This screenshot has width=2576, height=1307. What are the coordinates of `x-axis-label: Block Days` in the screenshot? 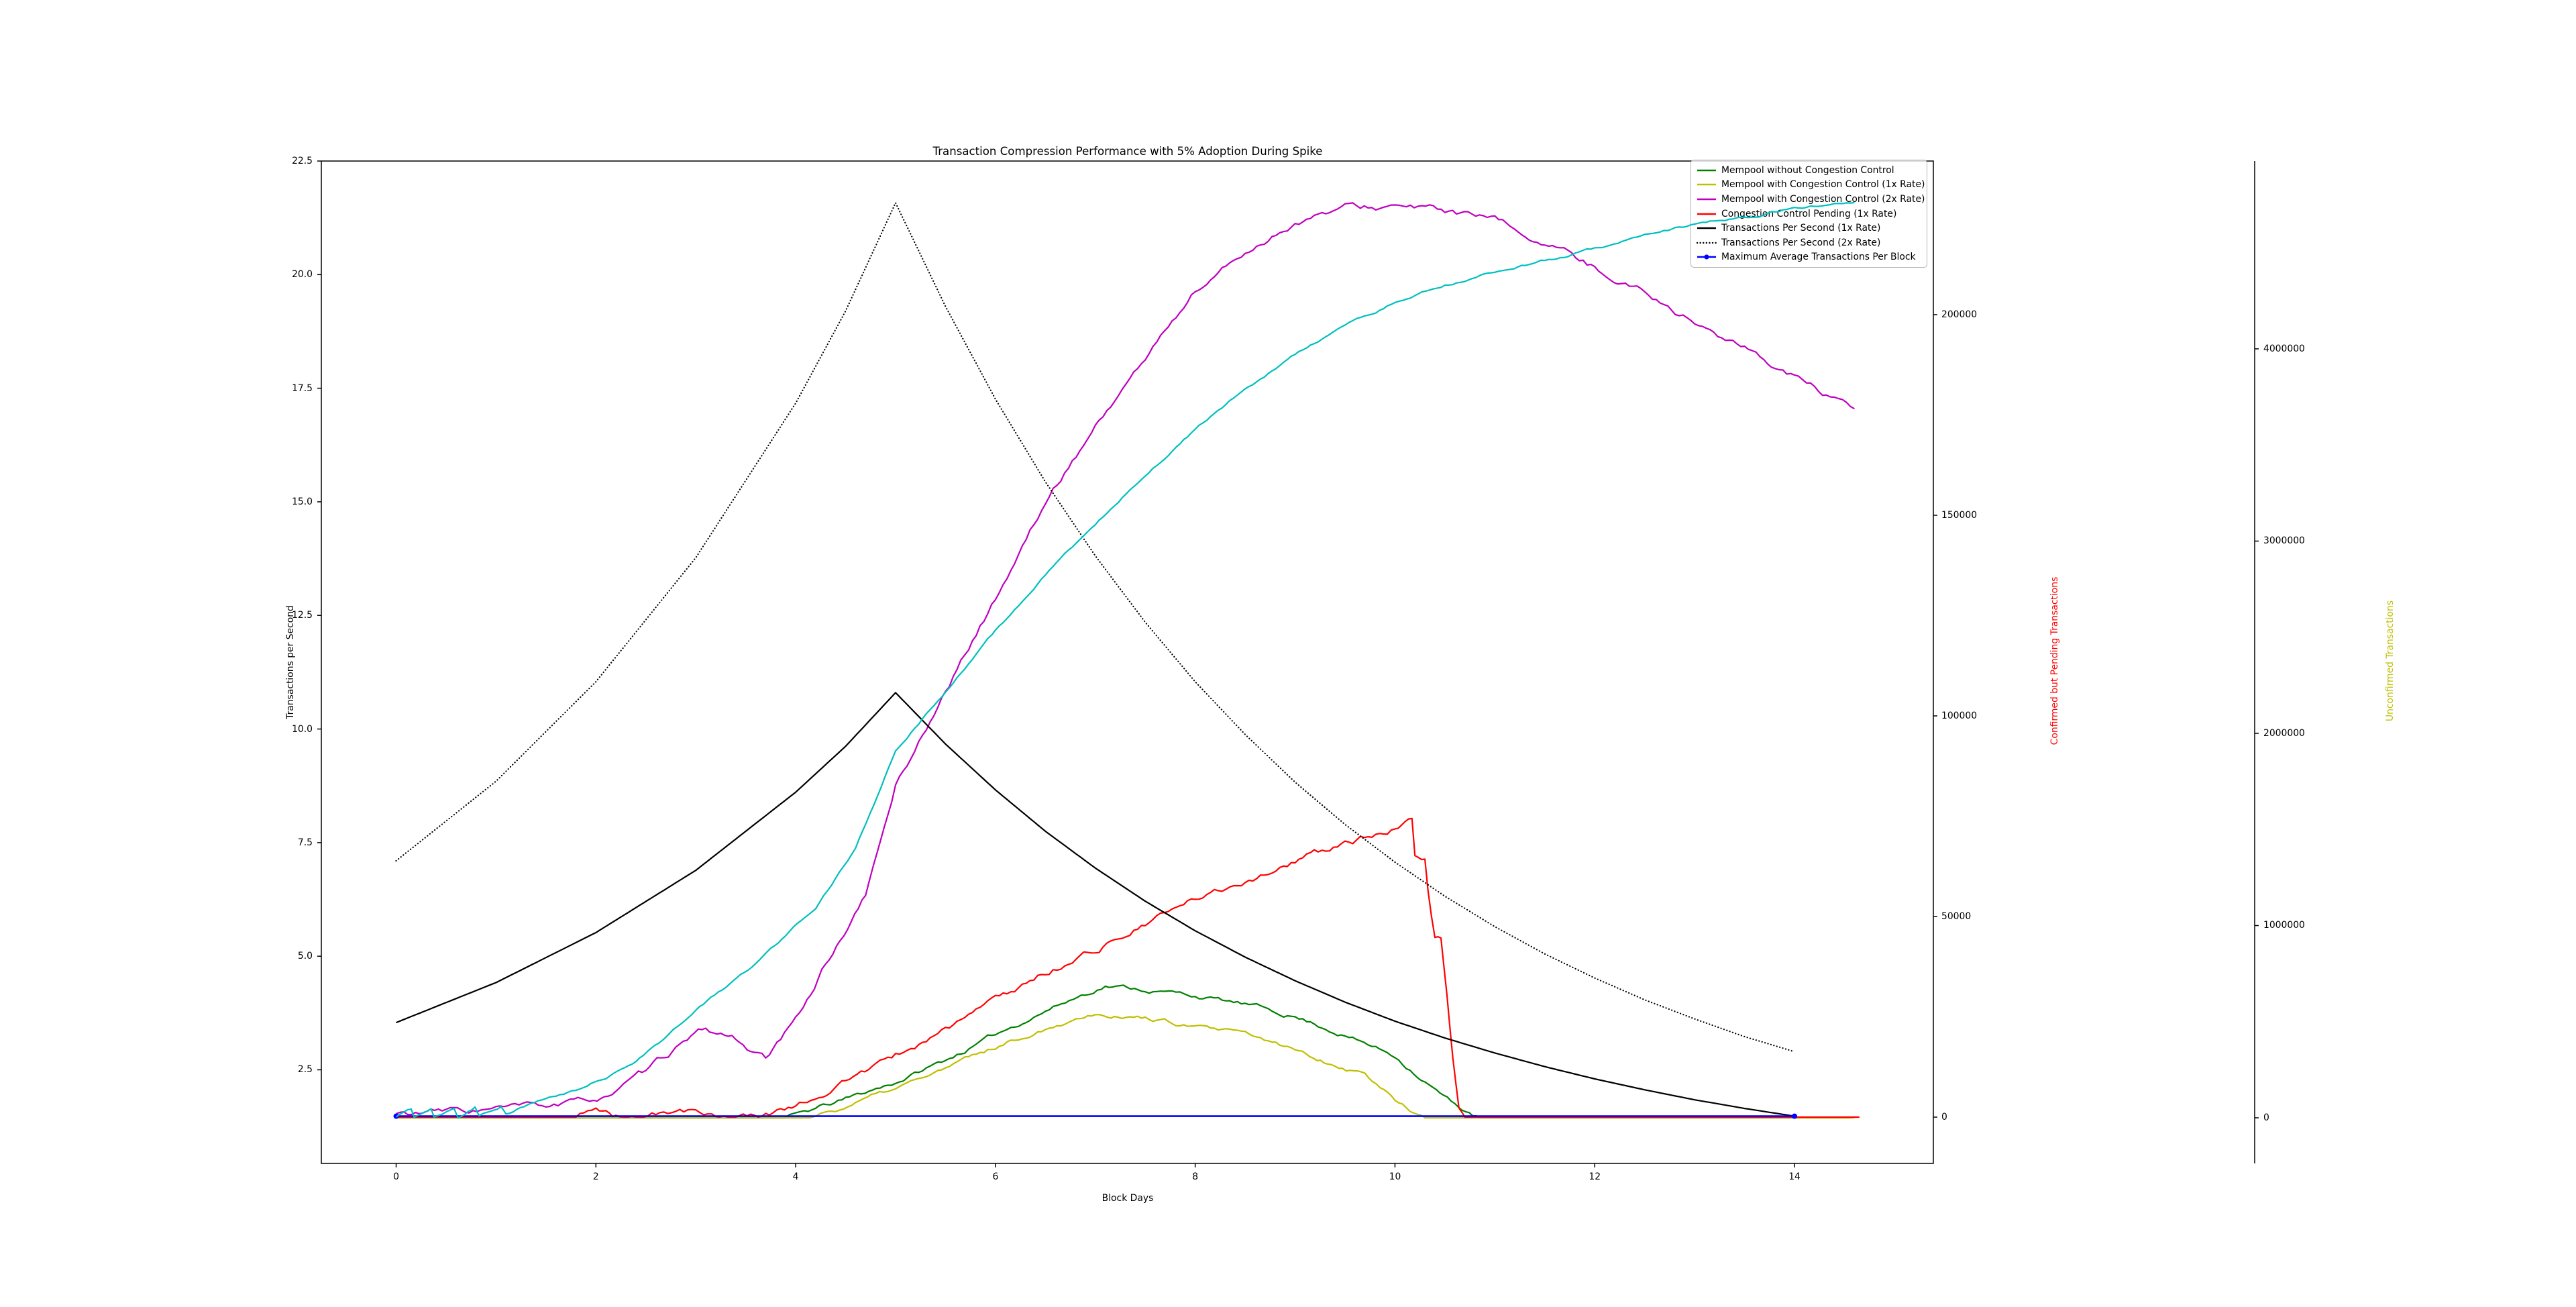 It's located at (1128, 1198).